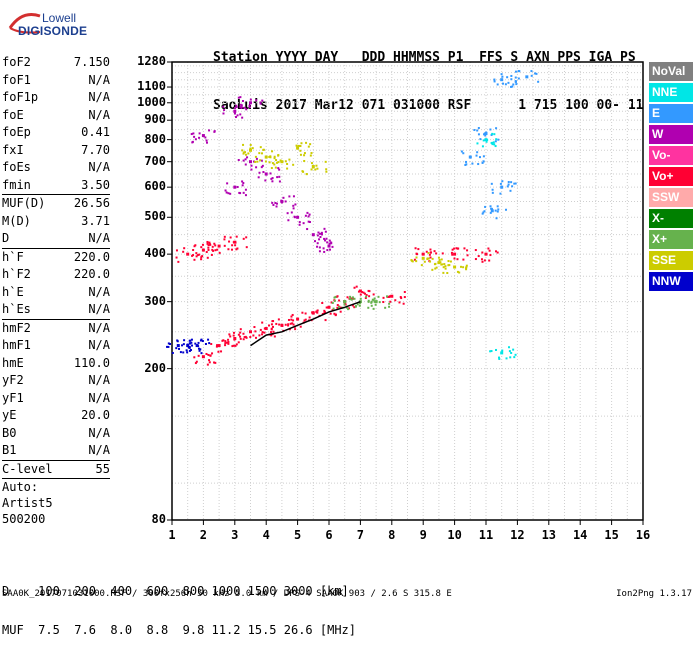 This screenshot has height=650, width=700. I want to click on param-name: h`E, so click(13, 291).